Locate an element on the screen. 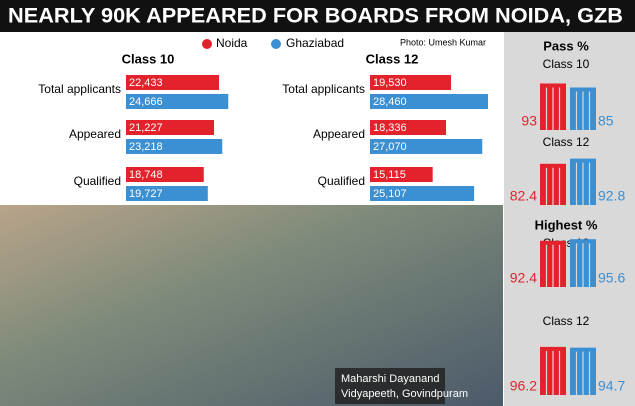 This screenshot has height=406, width=635. value-label: 25,107 is located at coordinates (390, 194).